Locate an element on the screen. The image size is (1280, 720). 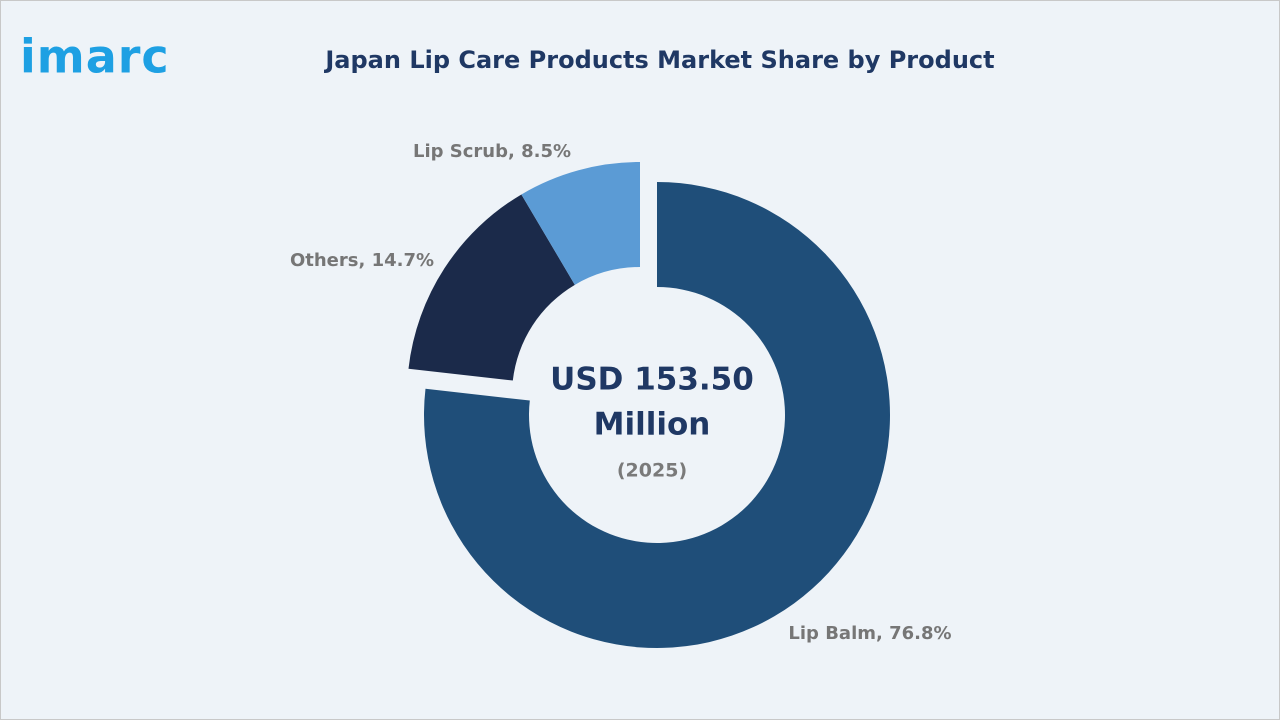
slice-label: Lip Scrub, 8.5% is located at coordinates (492, 151).